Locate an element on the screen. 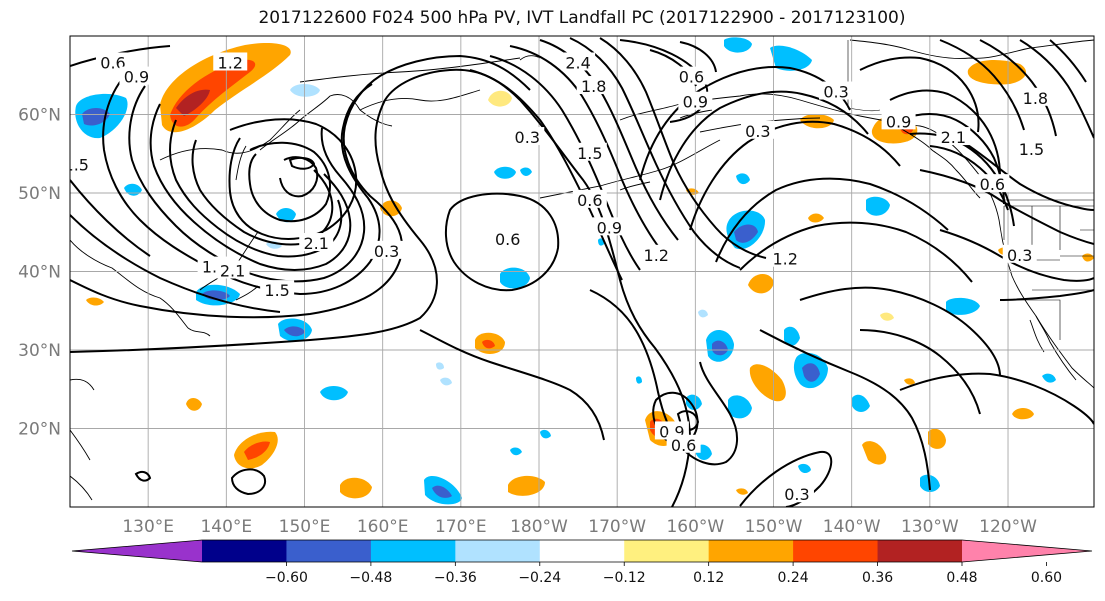  contour-0.6-closed is located at coordinates (502, 242).